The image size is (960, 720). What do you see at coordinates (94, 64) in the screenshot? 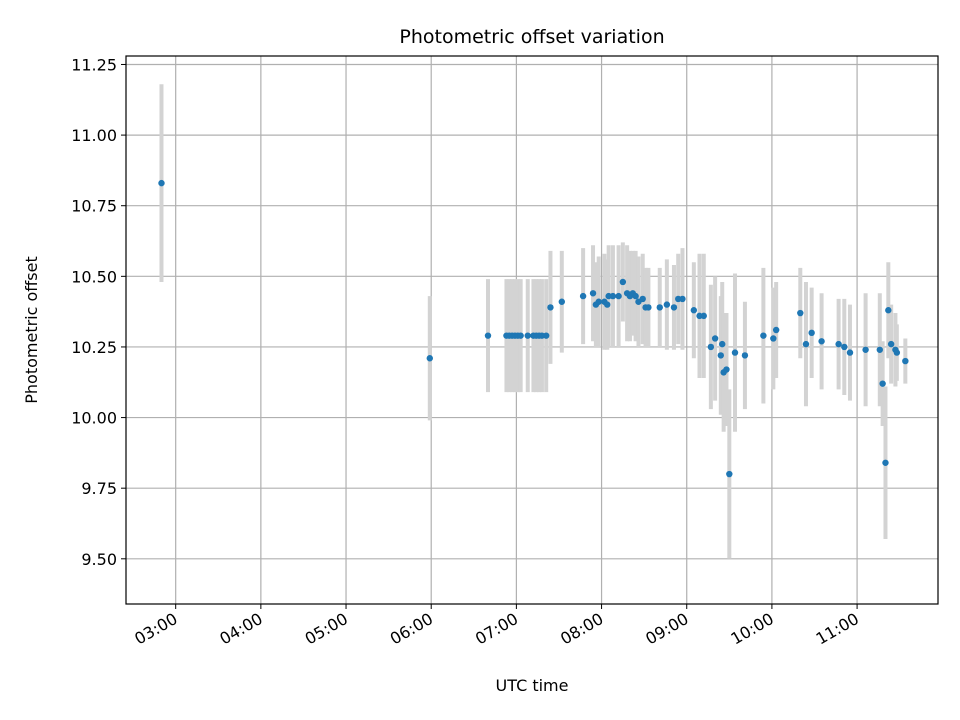
I see `y-tick-label: 11.25` at bounding box center [94, 64].